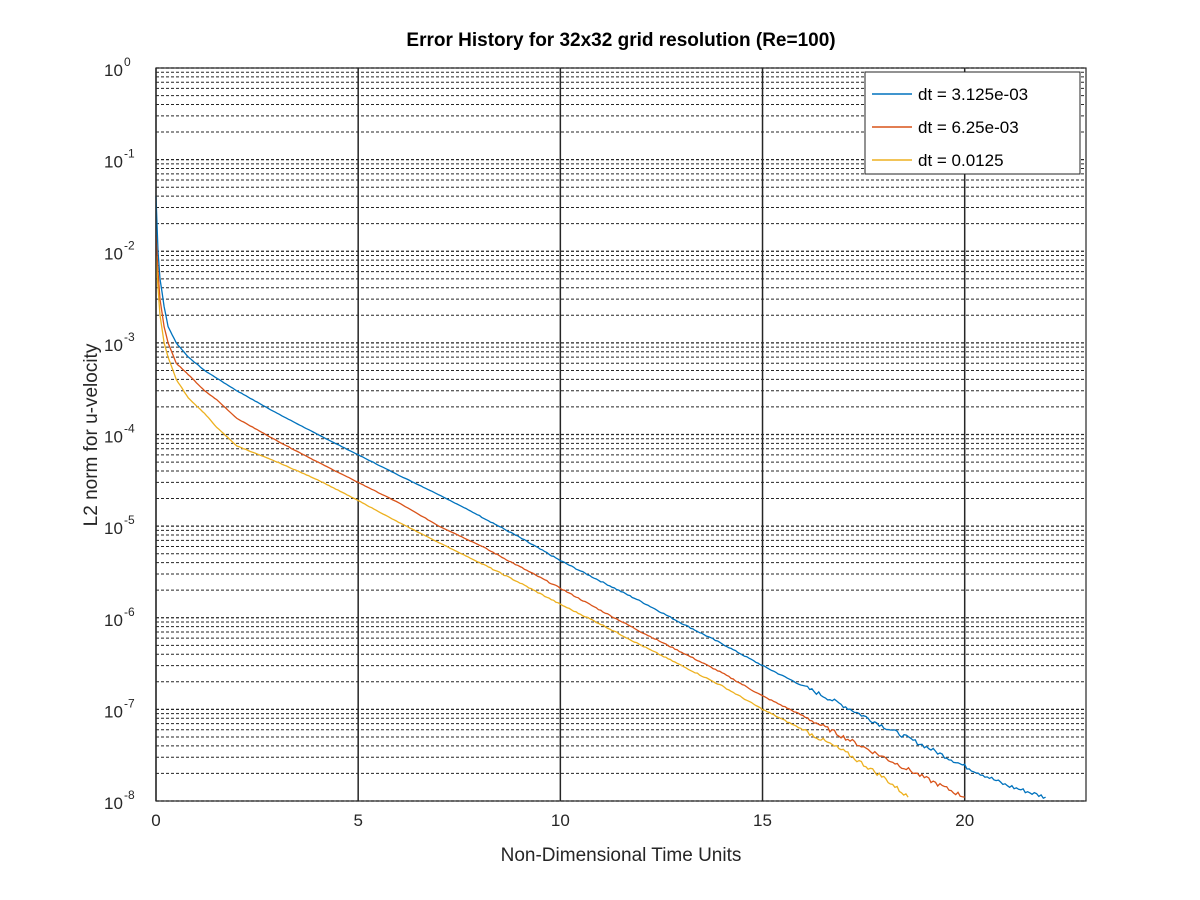 The image size is (1200, 900). I want to click on y-tick-exponent: -8, so click(129, 795).